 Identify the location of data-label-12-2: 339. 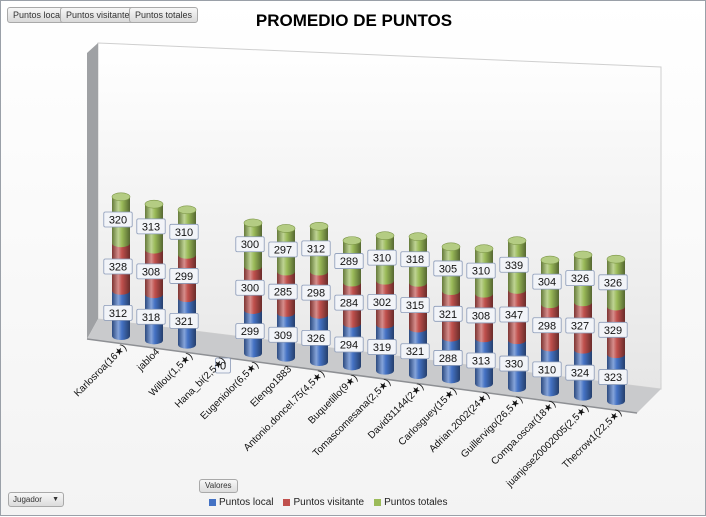
(514, 264).